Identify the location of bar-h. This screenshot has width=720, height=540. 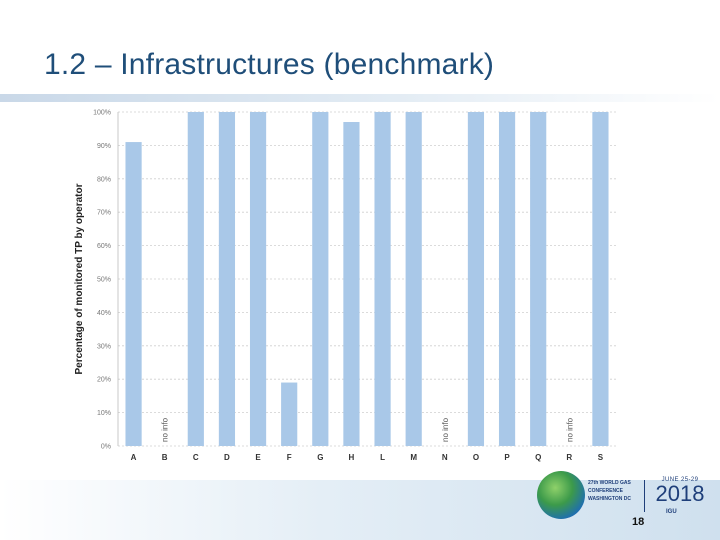
(351, 284).